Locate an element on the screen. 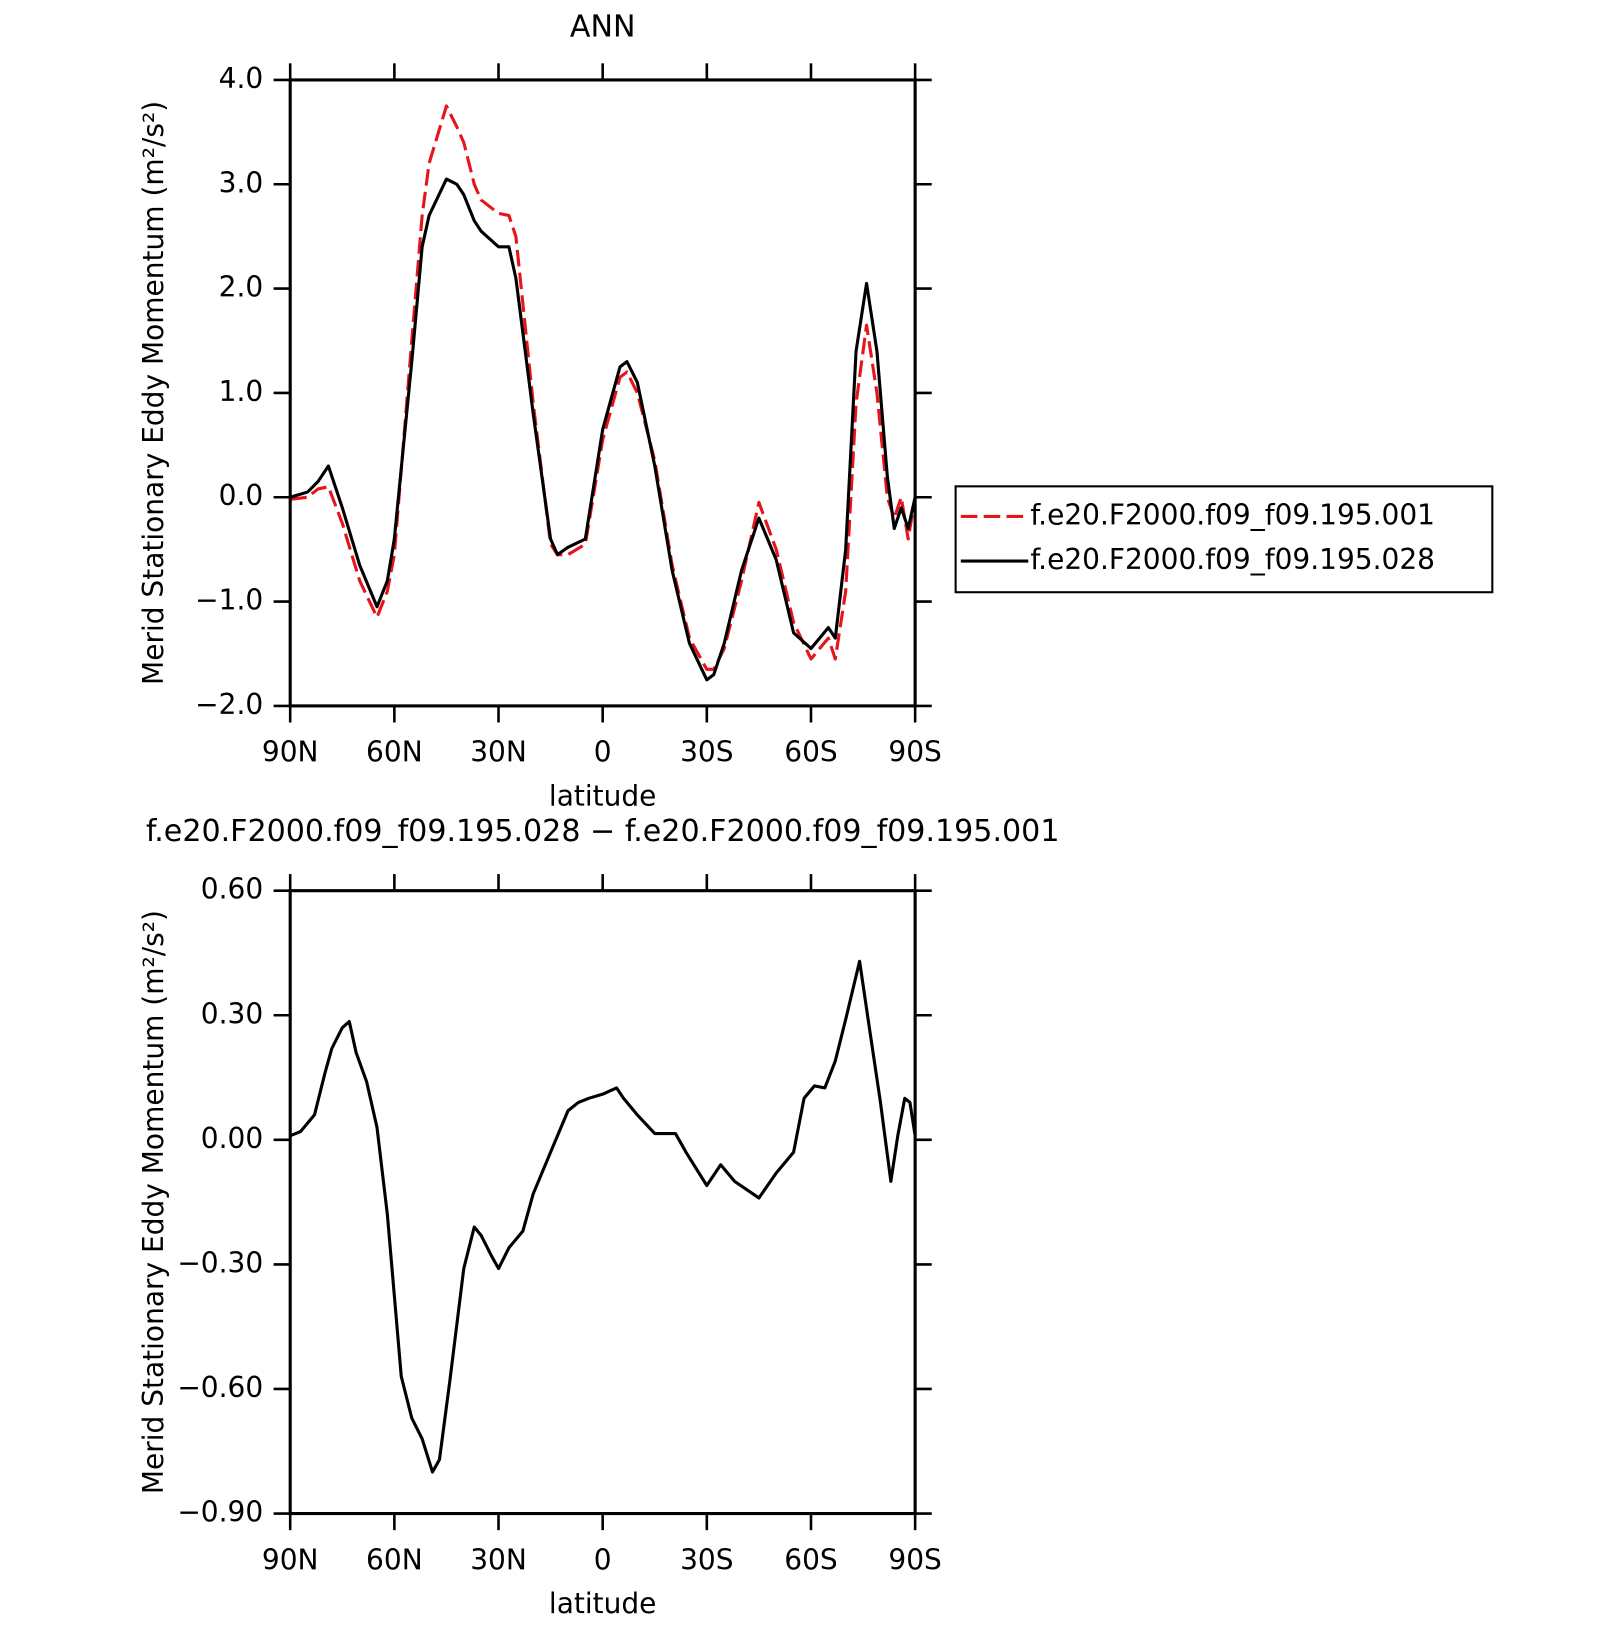  y-tick-label: 0.30 is located at coordinates (232, 1013).